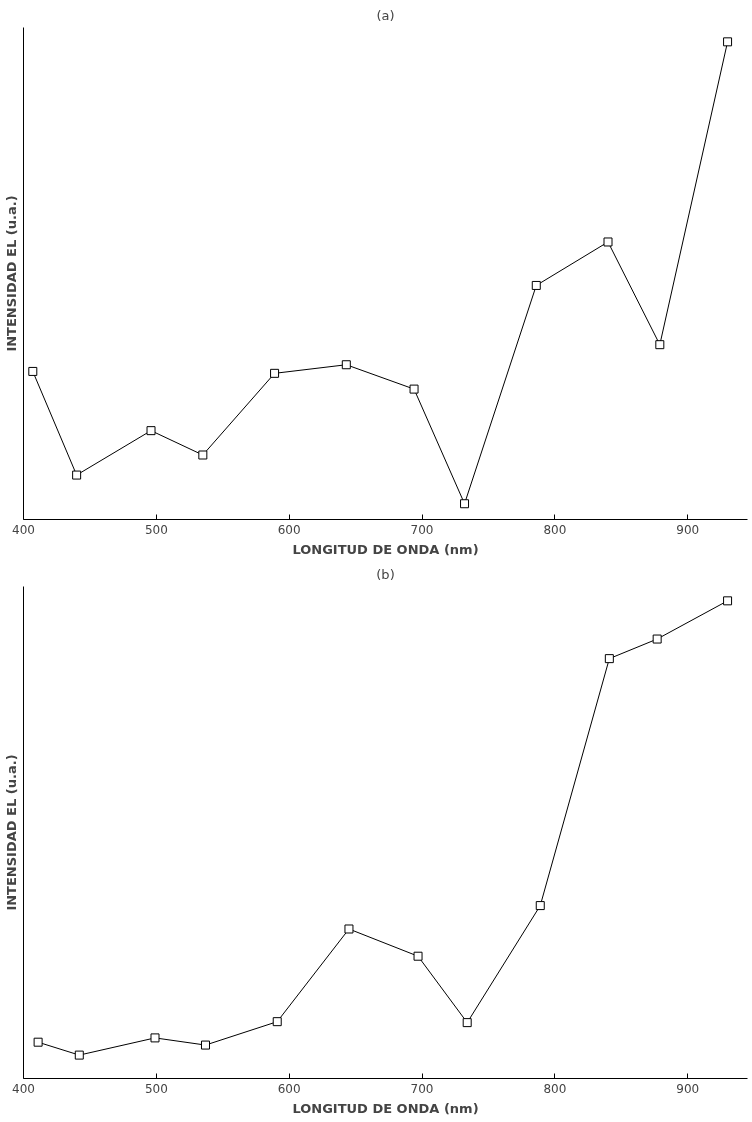 The image size is (752, 1122). What do you see at coordinates (385, 574) in the screenshot?
I see `chart-title: (b)` at bounding box center [385, 574].